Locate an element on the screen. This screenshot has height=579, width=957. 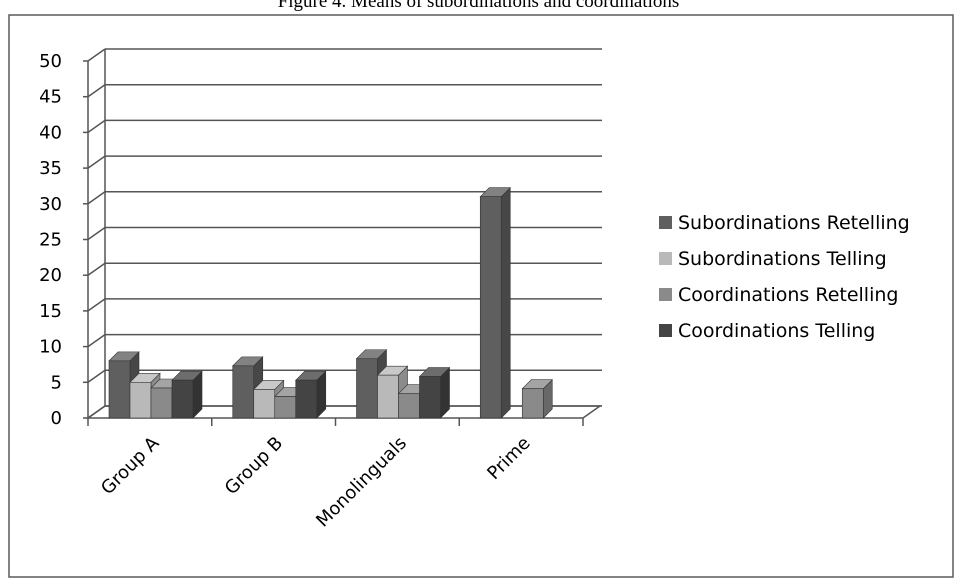
y-tick-label: 20 is located at coordinates (50, 275).